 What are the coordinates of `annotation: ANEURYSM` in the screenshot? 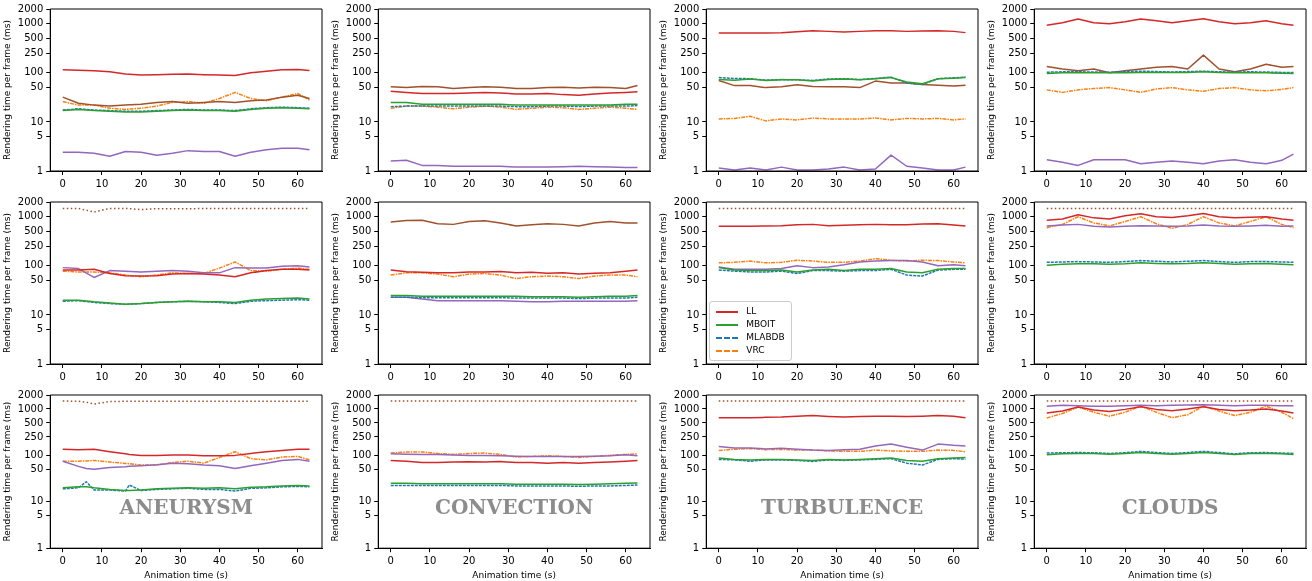 It's located at (185, 506).